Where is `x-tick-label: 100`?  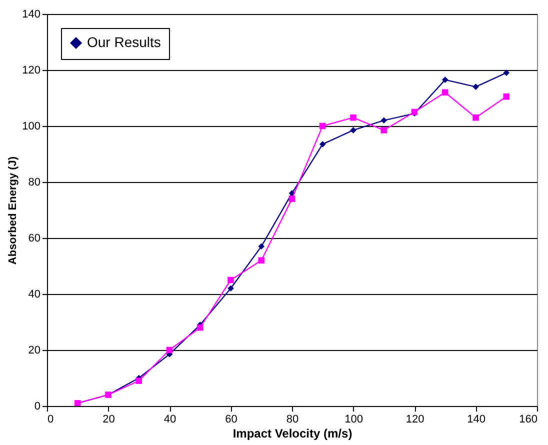
x-tick-label: 100 is located at coordinates (353, 420).